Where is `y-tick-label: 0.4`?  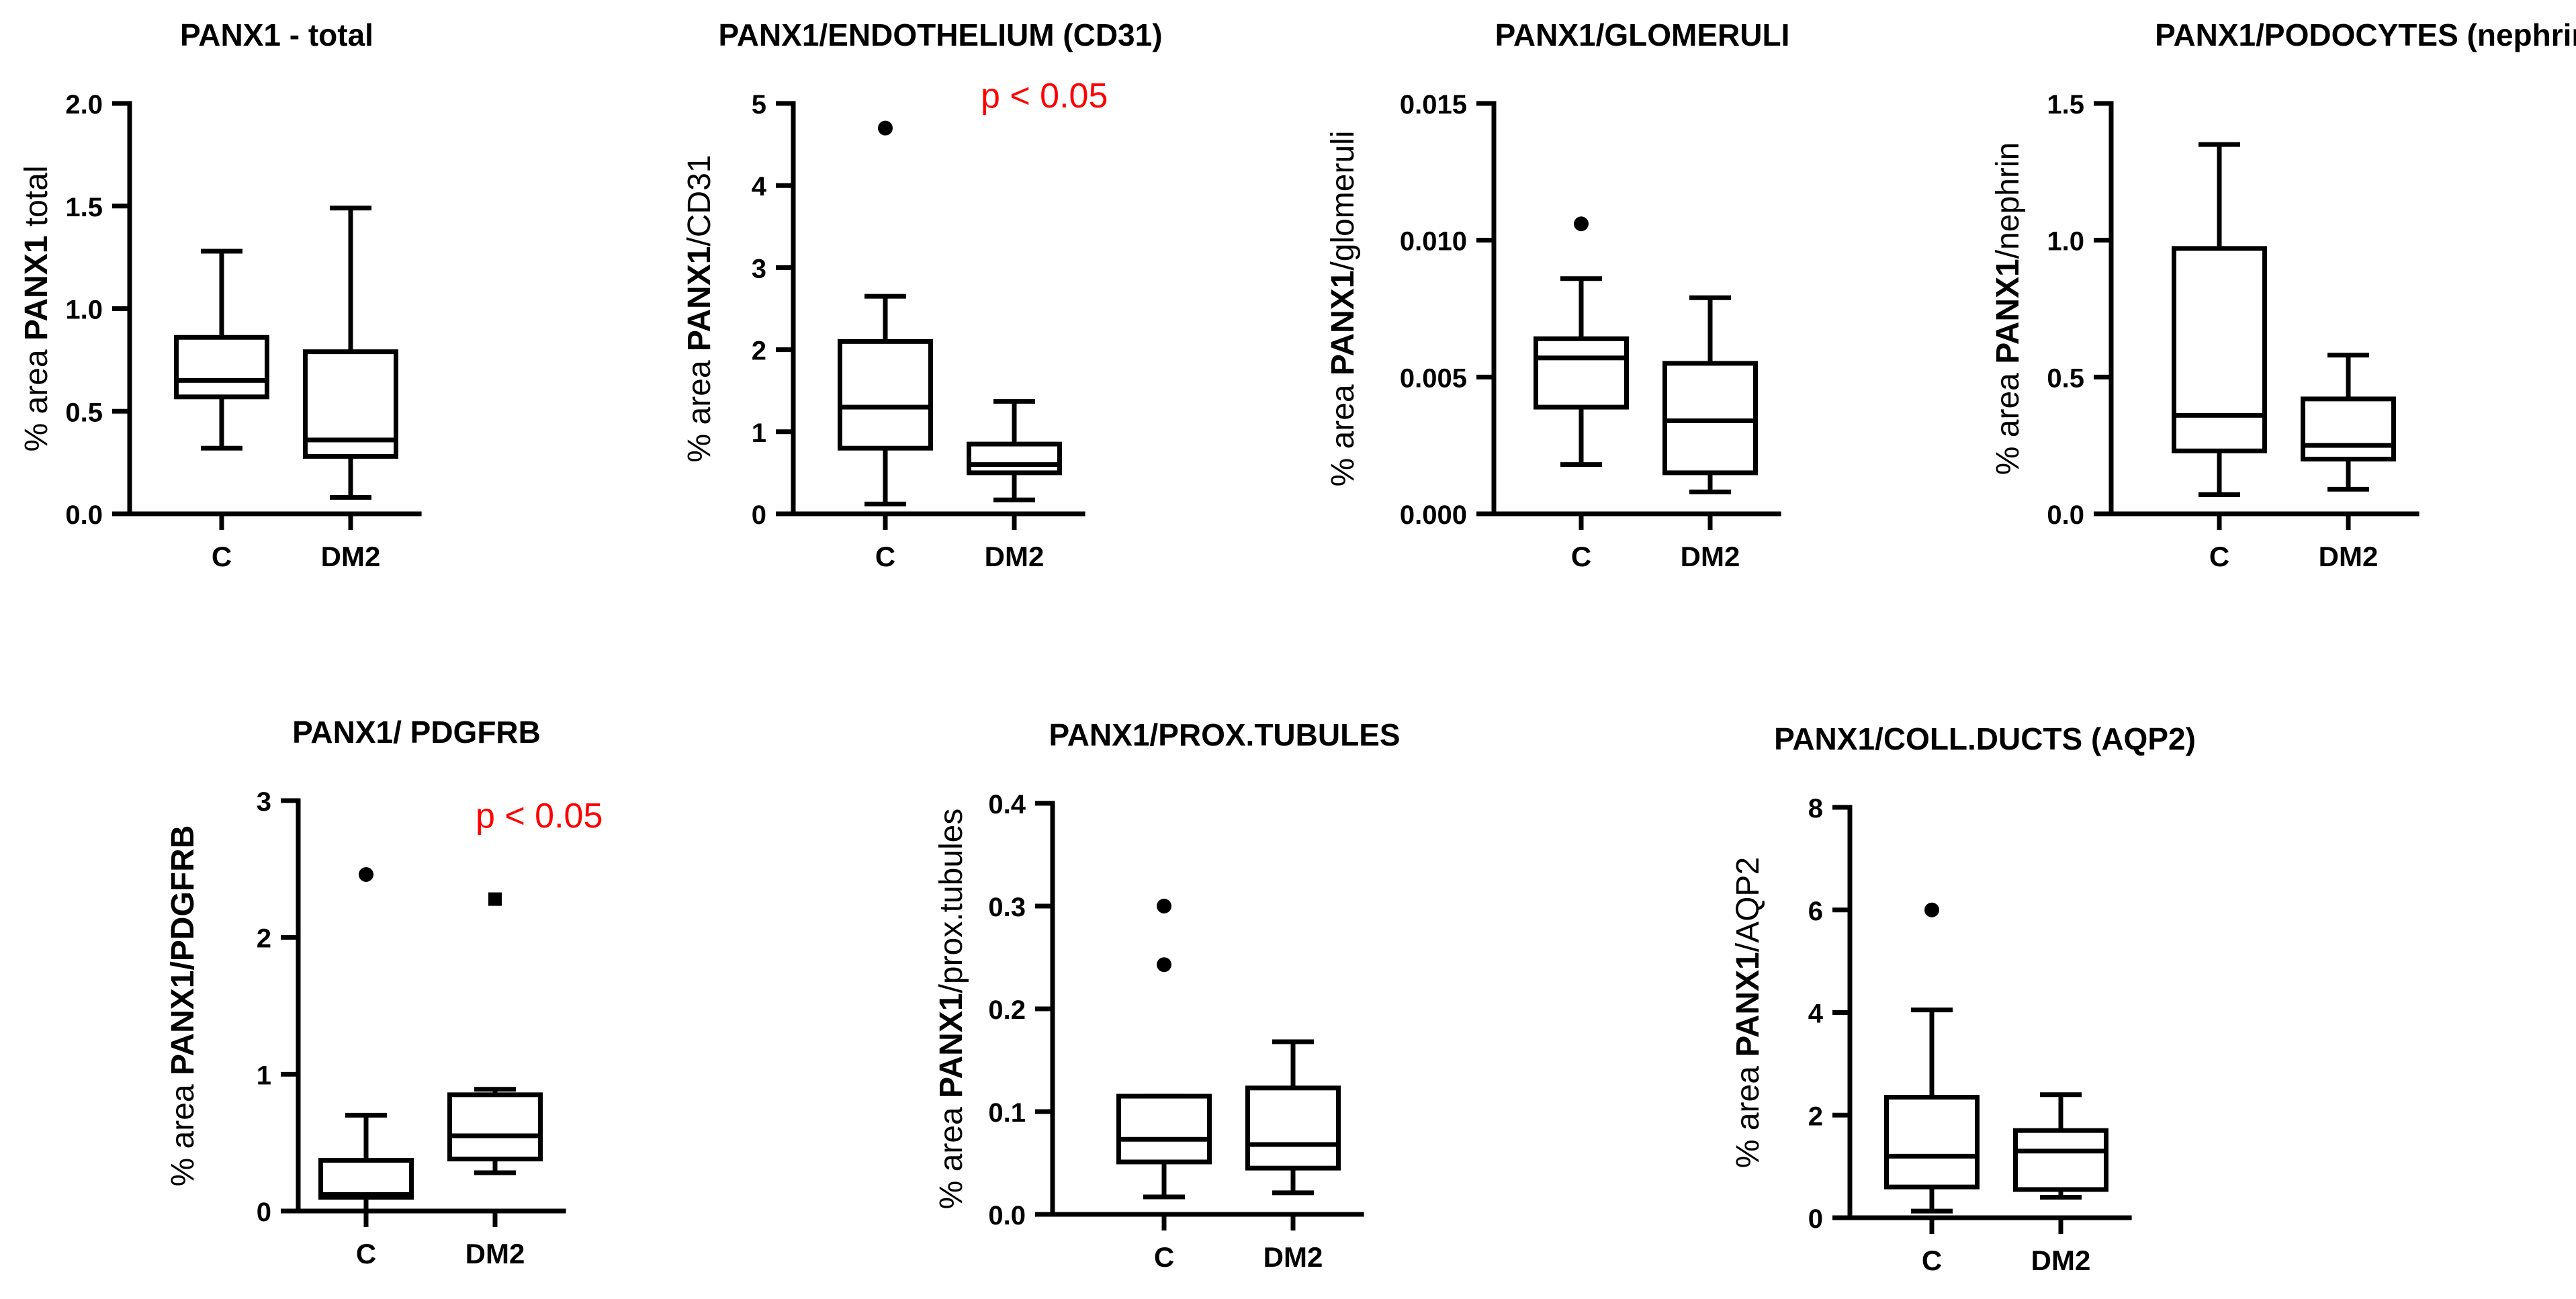 y-tick-label: 0.4 is located at coordinates (1007, 804).